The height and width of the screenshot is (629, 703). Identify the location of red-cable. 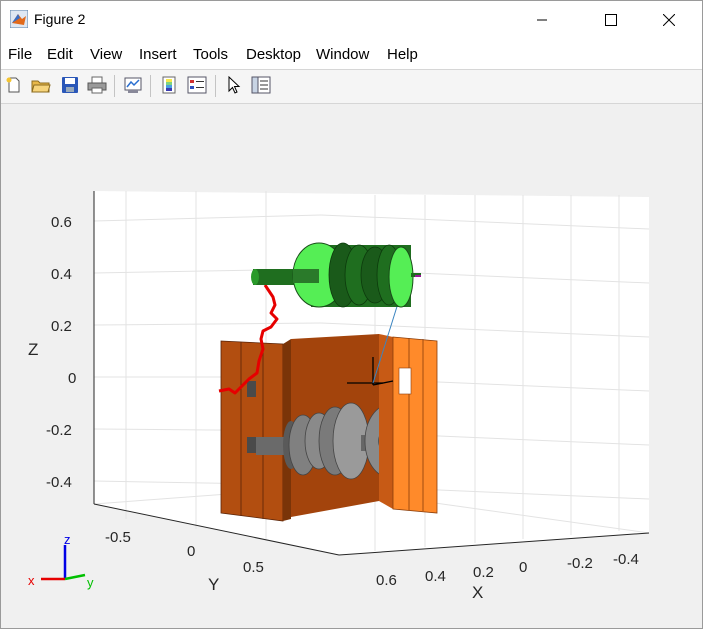
(248, 339).